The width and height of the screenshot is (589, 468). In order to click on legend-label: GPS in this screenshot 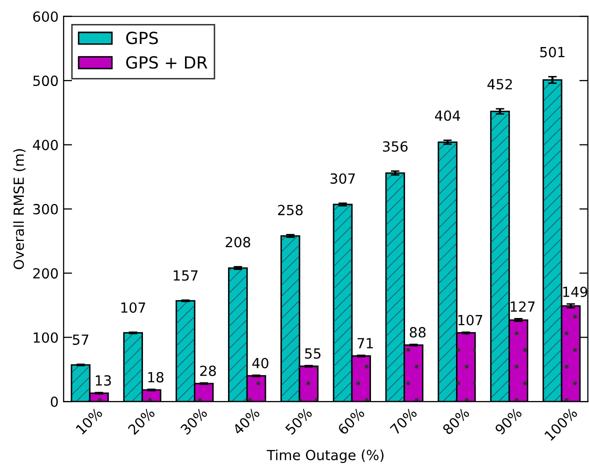, I will do `click(142, 38)`.